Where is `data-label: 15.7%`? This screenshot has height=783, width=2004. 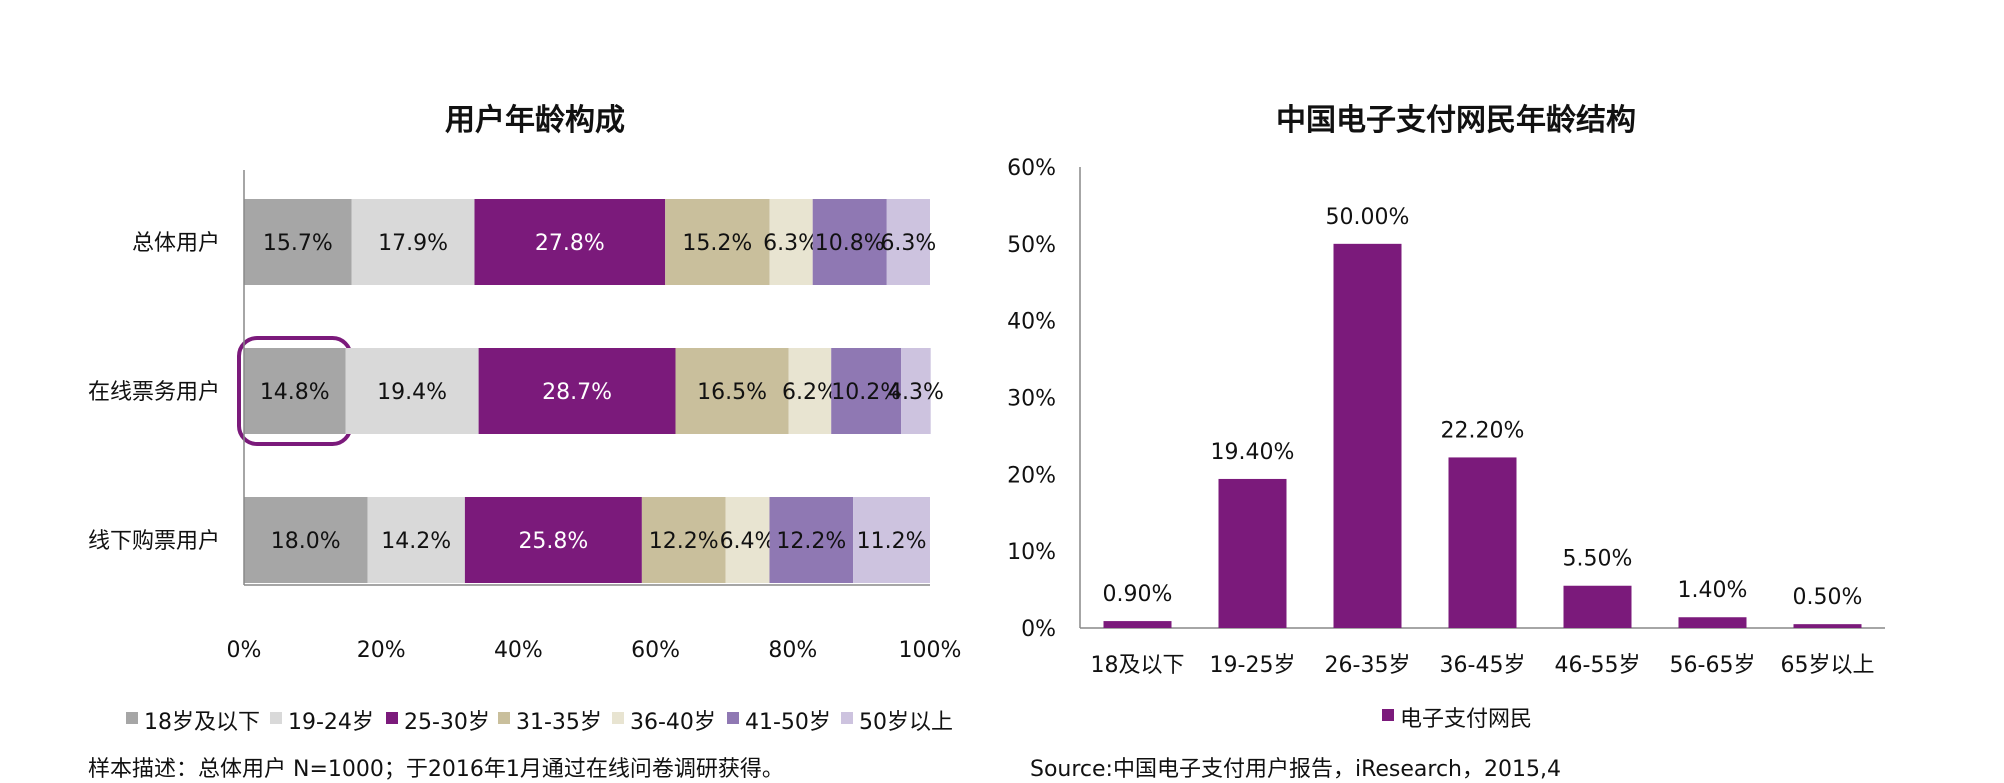
data-label: 15.7% is located at coordinates (298, 243).